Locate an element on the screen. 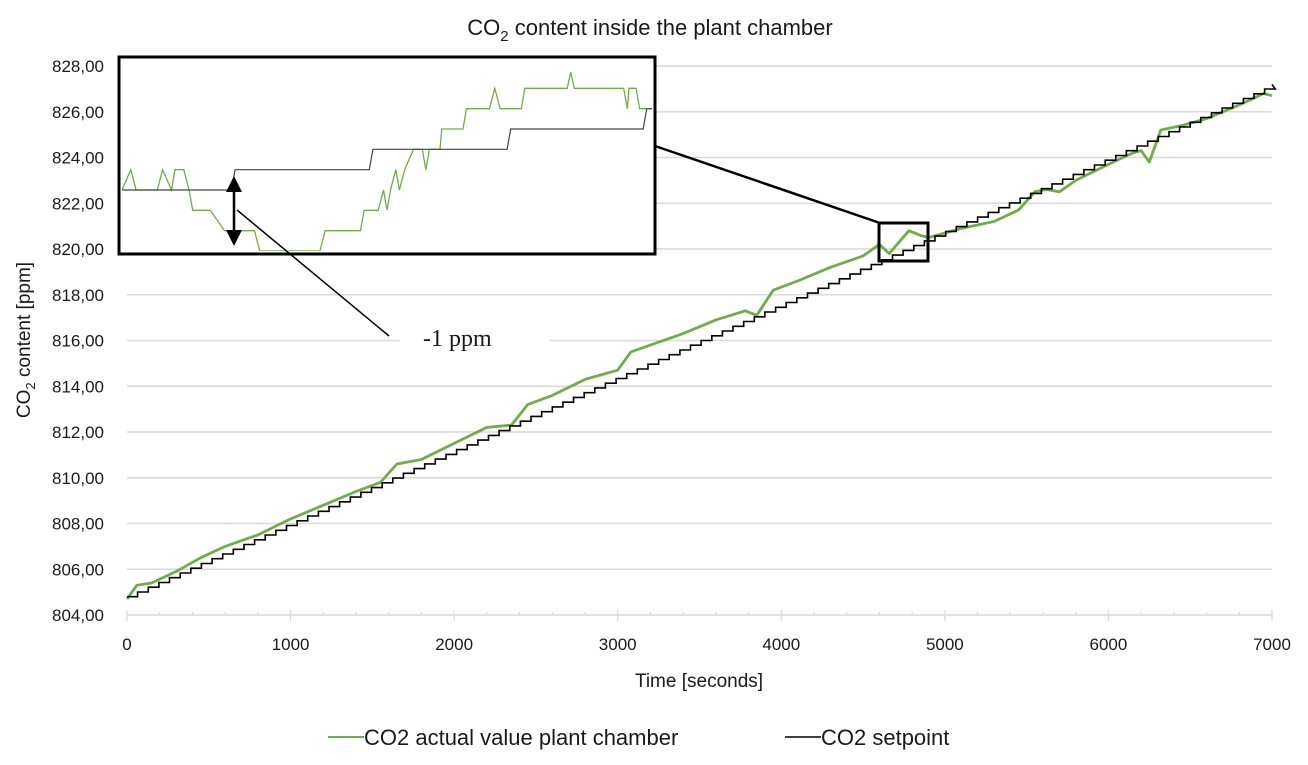 This screenshot has height=765, width=1308. y-tick-label: 816,00 is located at coordinates (78, 341).